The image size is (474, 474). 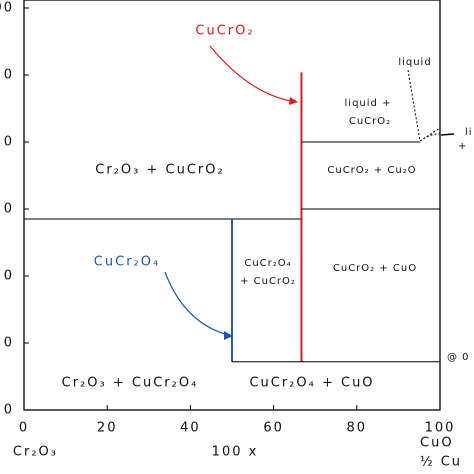 What do you see at coordinates (437, 443) in the screenshot?
I see `phase-label: CuO` at bounding box center [437, 443].